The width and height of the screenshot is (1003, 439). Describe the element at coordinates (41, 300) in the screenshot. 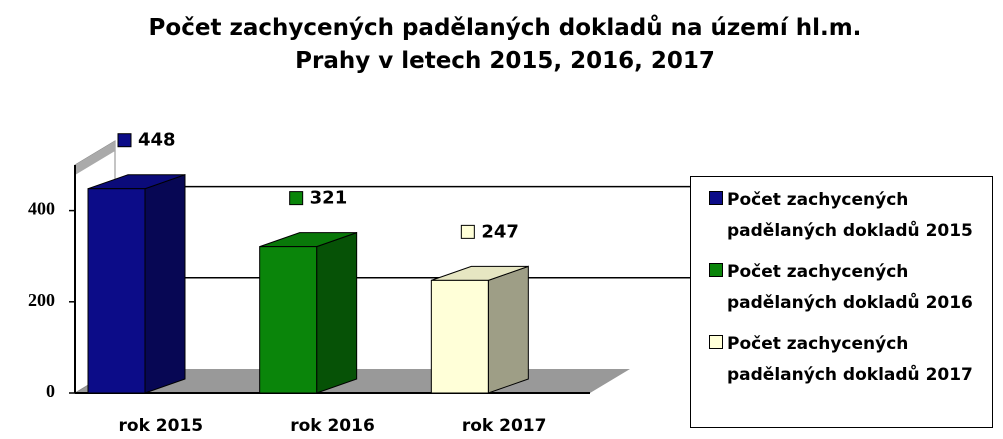

I see `y-tick-label: 200` at that location.